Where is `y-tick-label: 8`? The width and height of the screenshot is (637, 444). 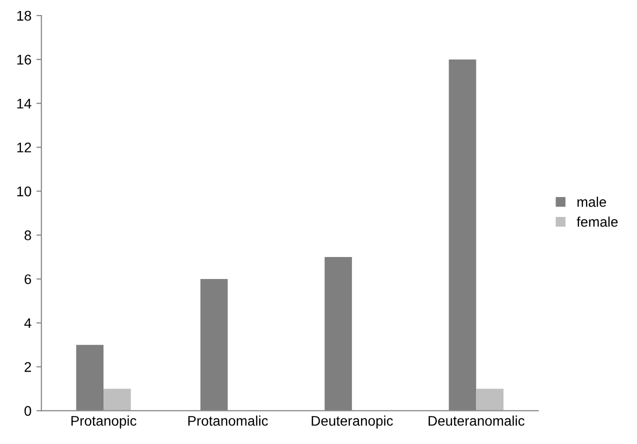
y-tick-label: 8 is located at coordinates (28, 235).